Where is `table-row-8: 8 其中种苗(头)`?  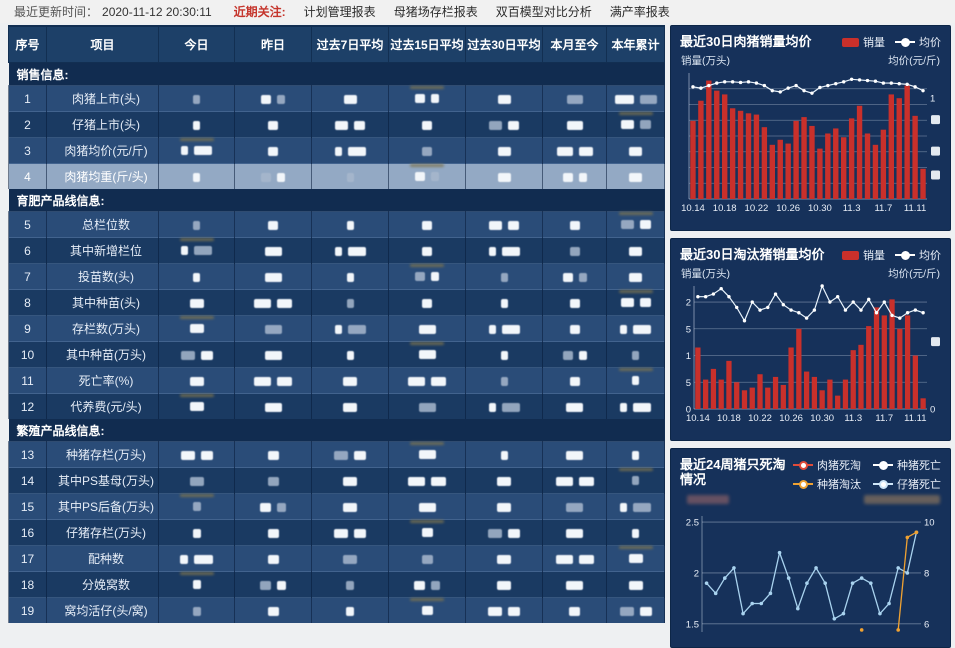 table-row-8: 8 其中种苗(头) is located at coordinates (336, 302).